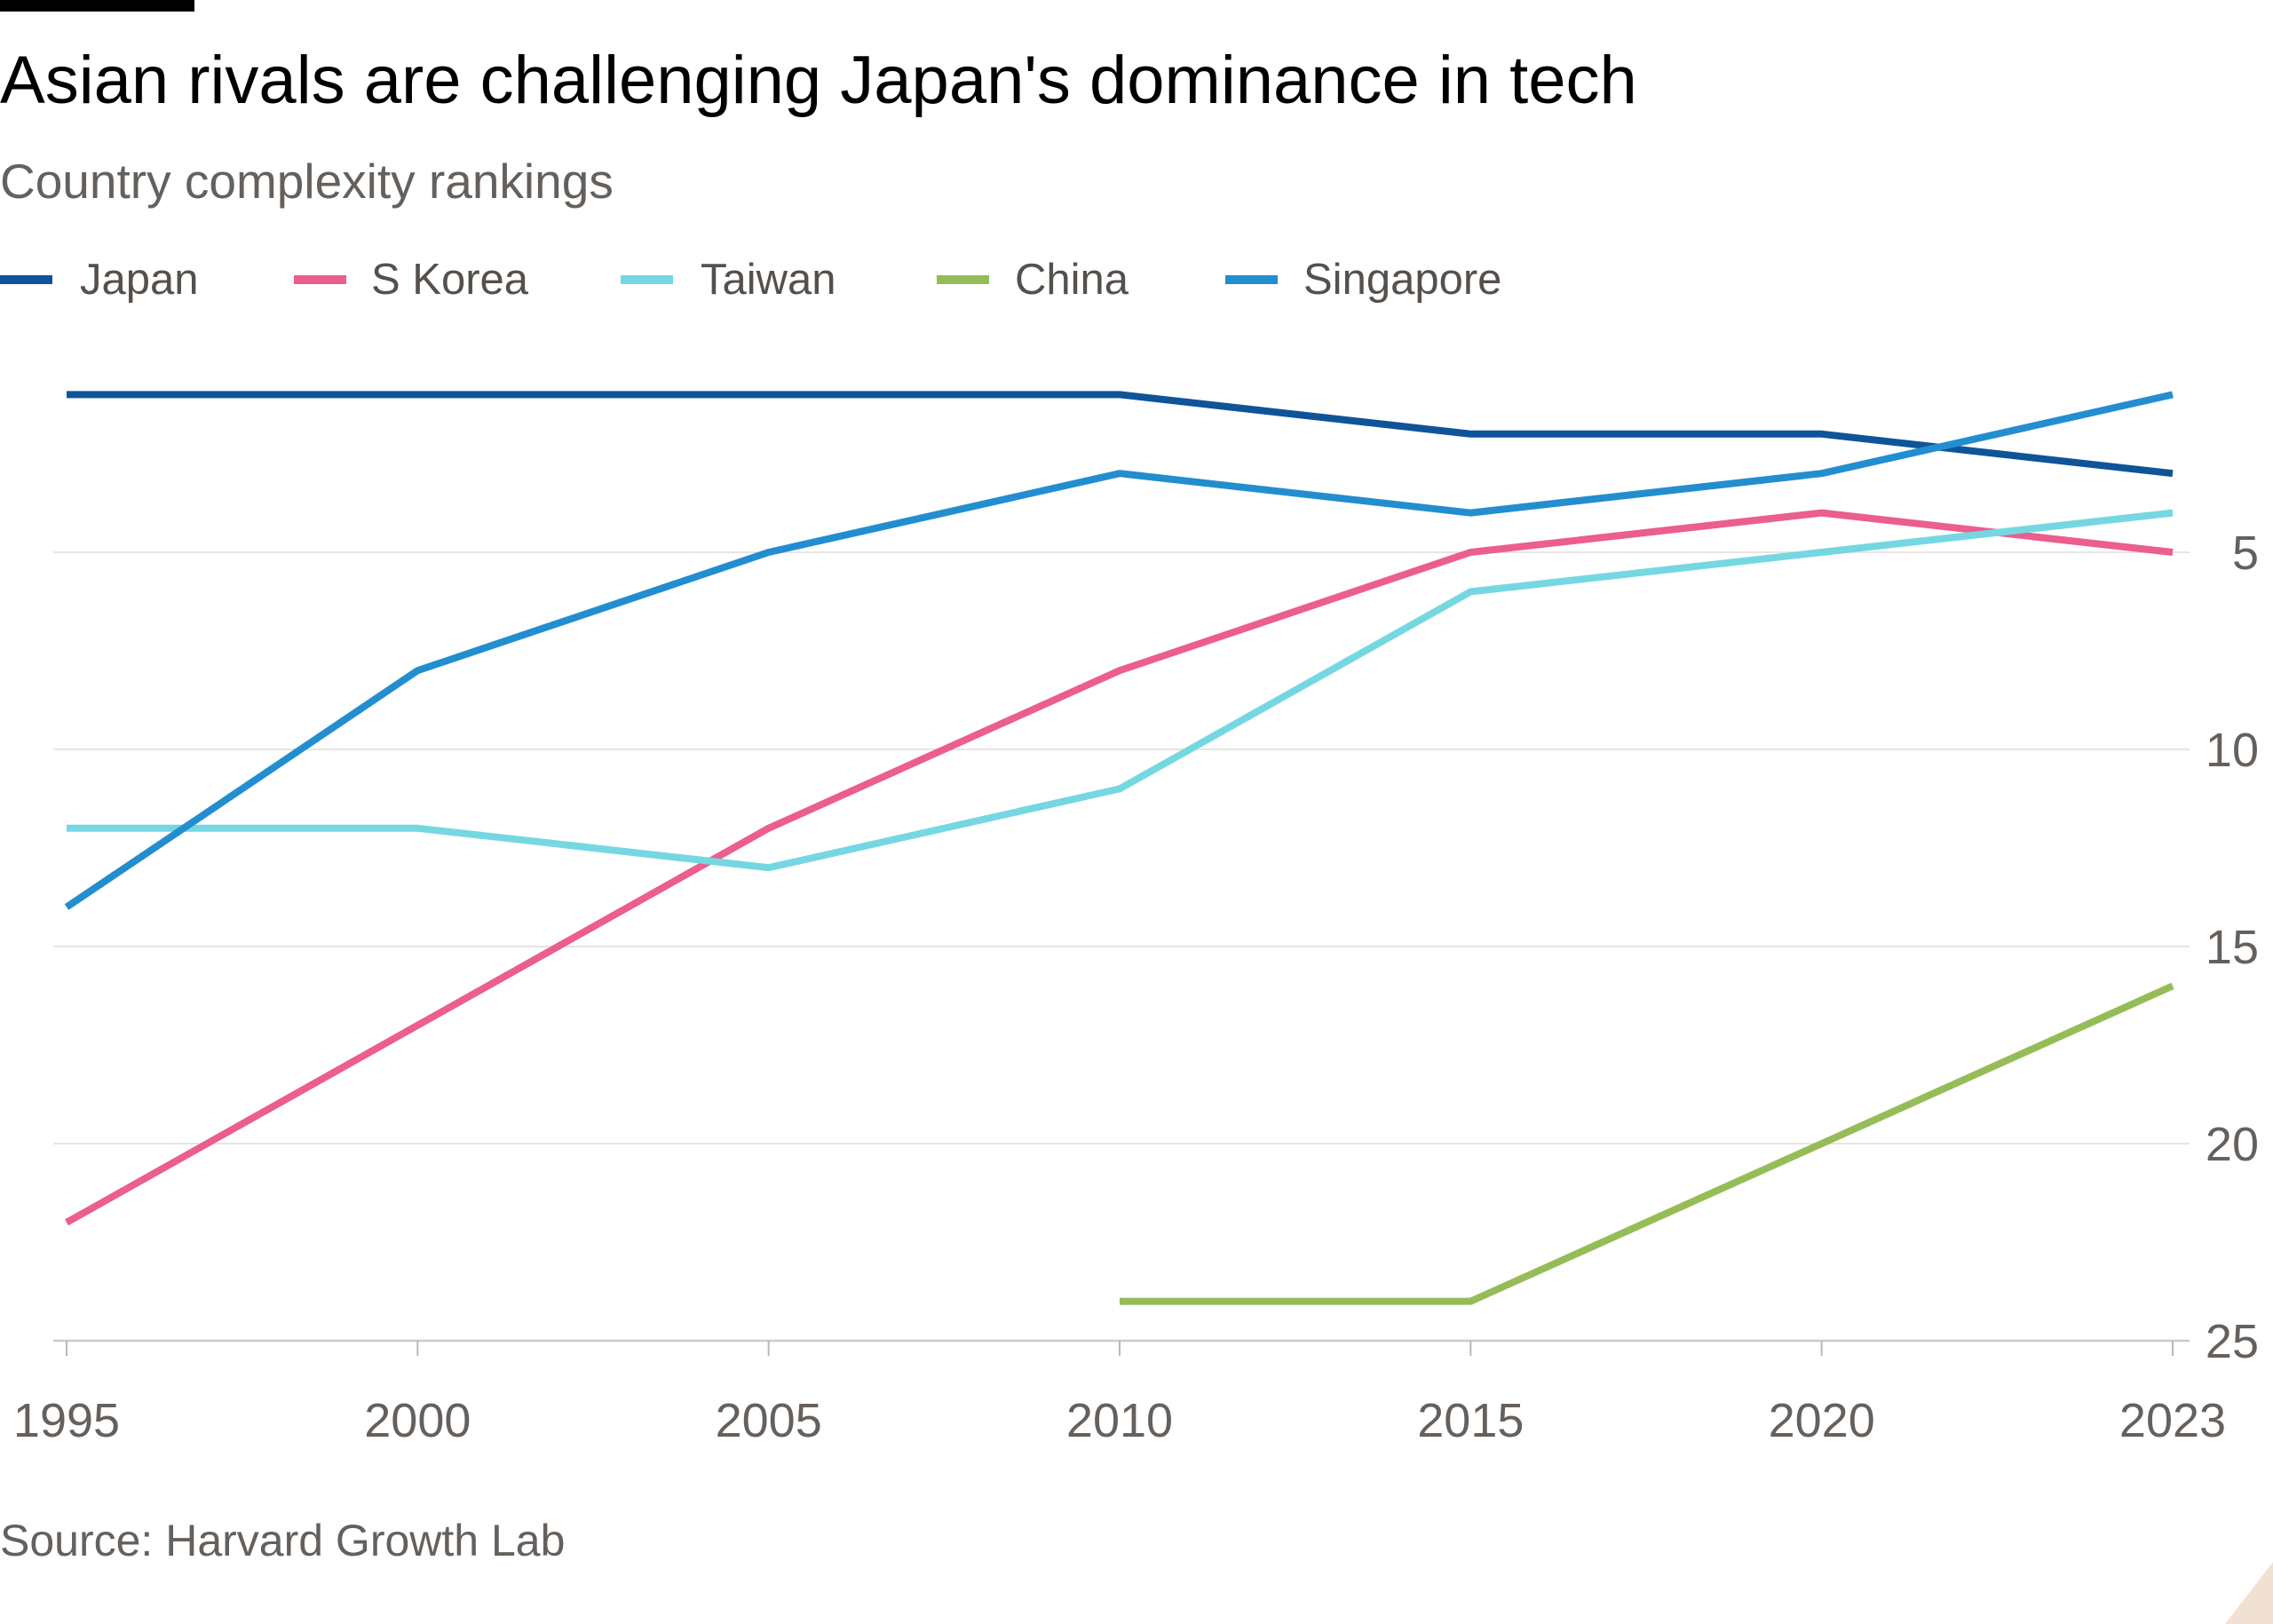 The height and width of the screenshot is (1624, 2273). Describe the element at coordinates (283, 1540) in the screenshot. I see `source-note: Source: Harvard Growth Lab` at that location.